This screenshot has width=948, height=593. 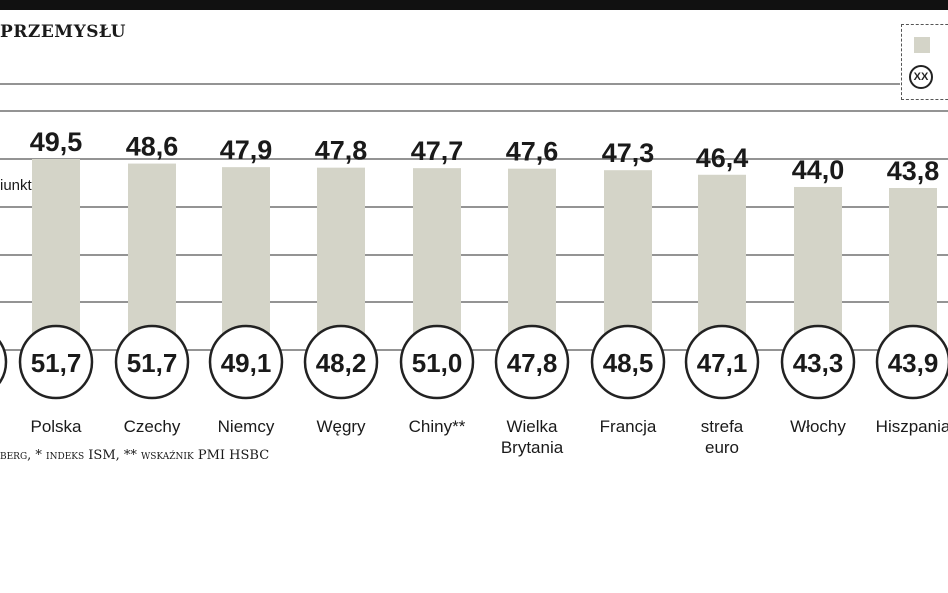 What do you see at coordinates (912, 426) in the screenshot?
I see `category-label-10: Hiszpania` at bounding box center [912, 426].